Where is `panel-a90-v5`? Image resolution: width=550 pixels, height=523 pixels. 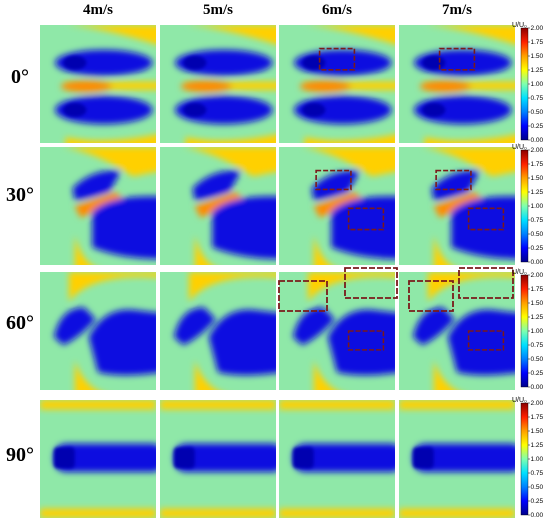
panel-a90-v5 is located at coordinates (218, 459).